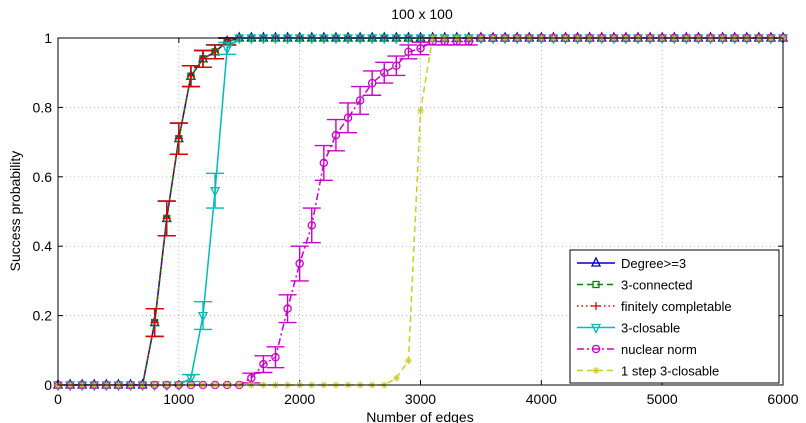 The image size is (806, 423). What do you see at coordinates (43, 107) in the screenshot?
I see `y-tick-label: 0.8` at bounding box center [43, 107].